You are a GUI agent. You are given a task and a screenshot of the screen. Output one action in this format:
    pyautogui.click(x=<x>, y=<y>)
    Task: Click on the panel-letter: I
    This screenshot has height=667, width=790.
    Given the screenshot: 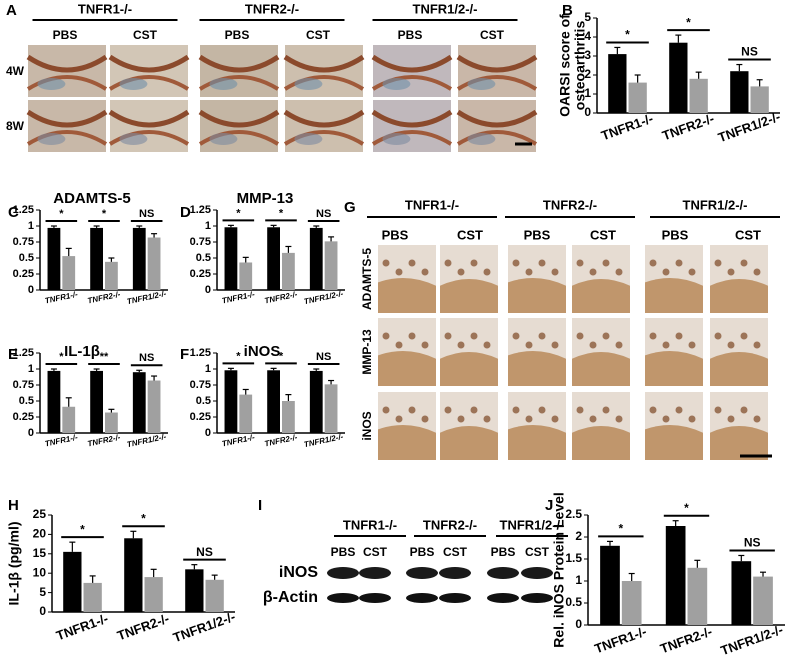 What is the action you would take?
    pyautogui.click(x=260, y=505)
    